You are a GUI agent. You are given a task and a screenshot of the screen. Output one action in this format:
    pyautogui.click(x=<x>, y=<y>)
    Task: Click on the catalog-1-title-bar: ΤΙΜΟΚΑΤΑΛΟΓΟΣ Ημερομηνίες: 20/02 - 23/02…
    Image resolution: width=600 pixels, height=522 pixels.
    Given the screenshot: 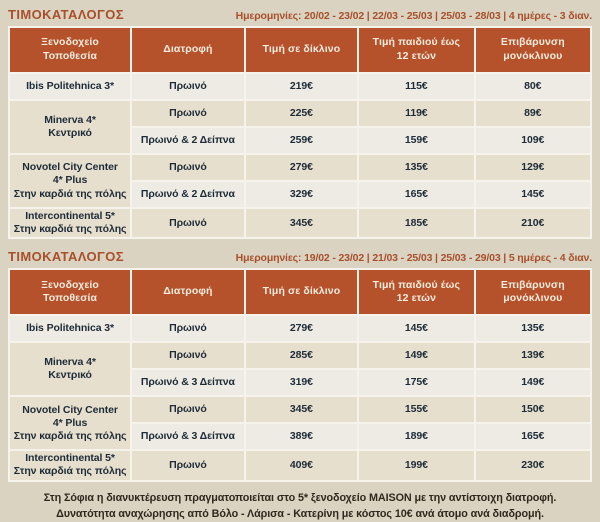 What is the action you would take?
    pyautogui.click(x=300, y=15)
    